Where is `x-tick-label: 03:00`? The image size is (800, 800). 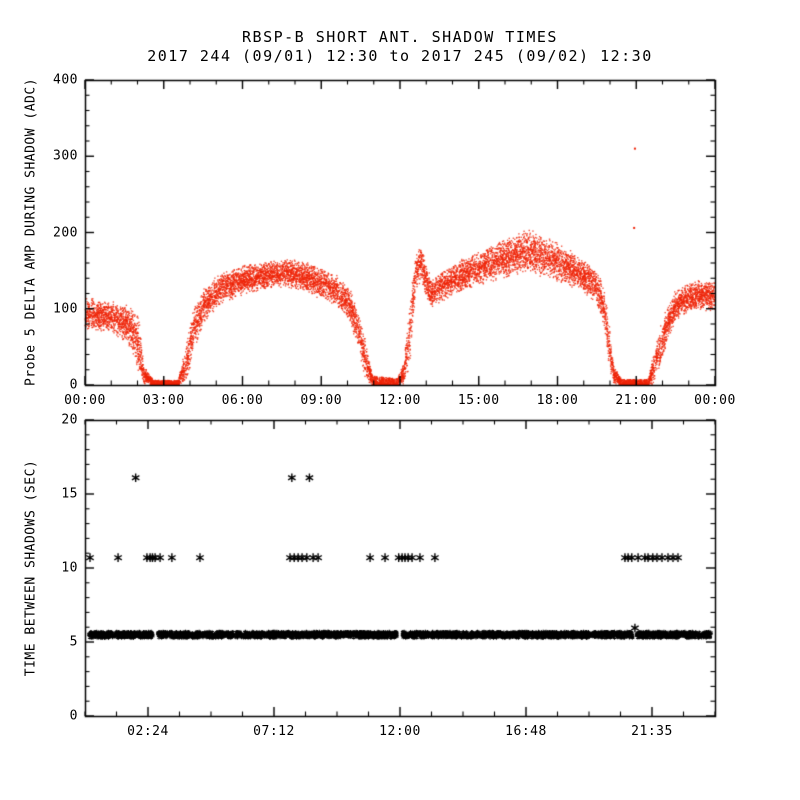
x-tick-label: 03:00 is located at coordinates (163, 400).